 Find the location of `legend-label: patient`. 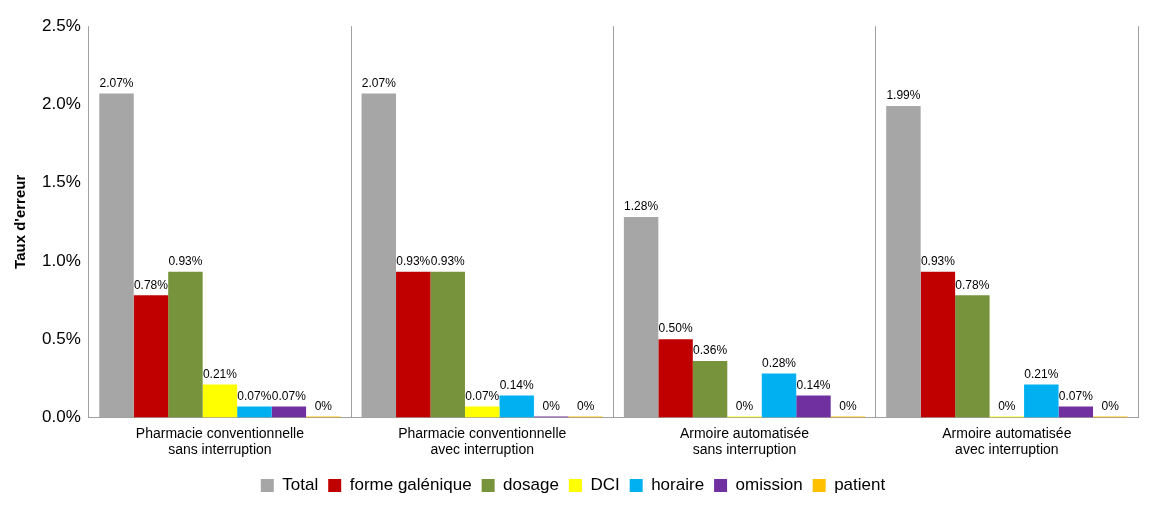

legend-label: patient is located at coordinates (860, 485).